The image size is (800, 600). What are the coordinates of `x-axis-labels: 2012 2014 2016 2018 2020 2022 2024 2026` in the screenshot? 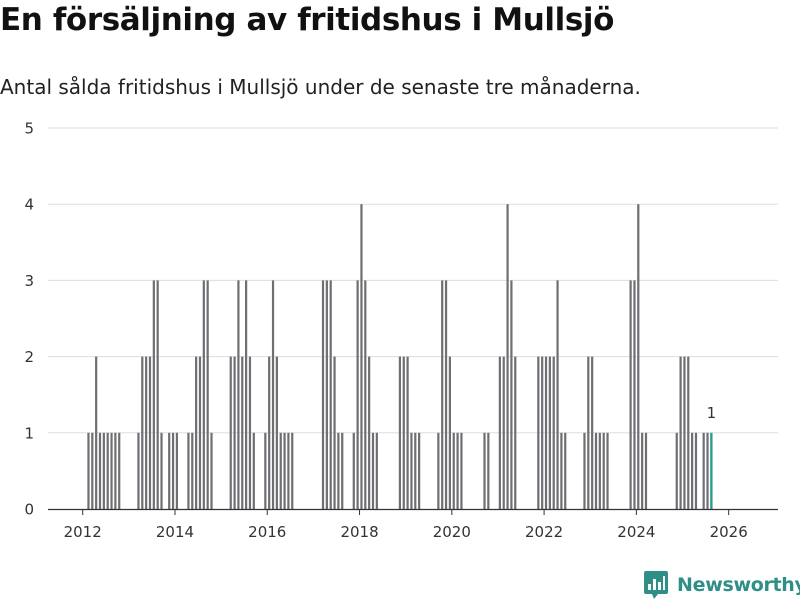 It's located at (406, 525).